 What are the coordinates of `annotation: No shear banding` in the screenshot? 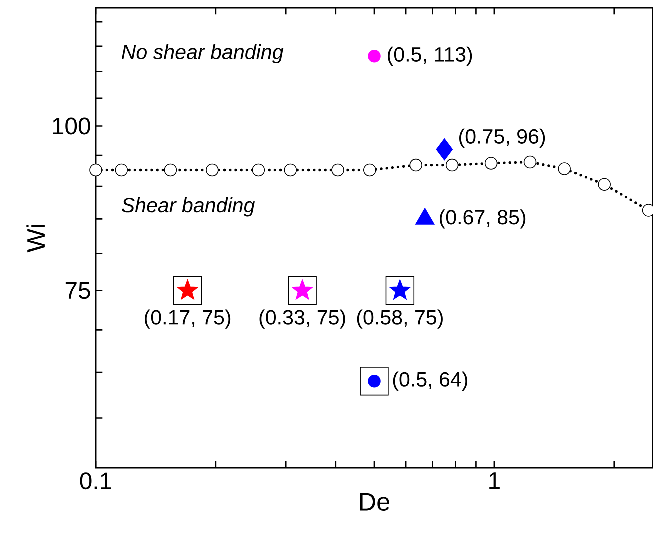 It's located at (203, 54).